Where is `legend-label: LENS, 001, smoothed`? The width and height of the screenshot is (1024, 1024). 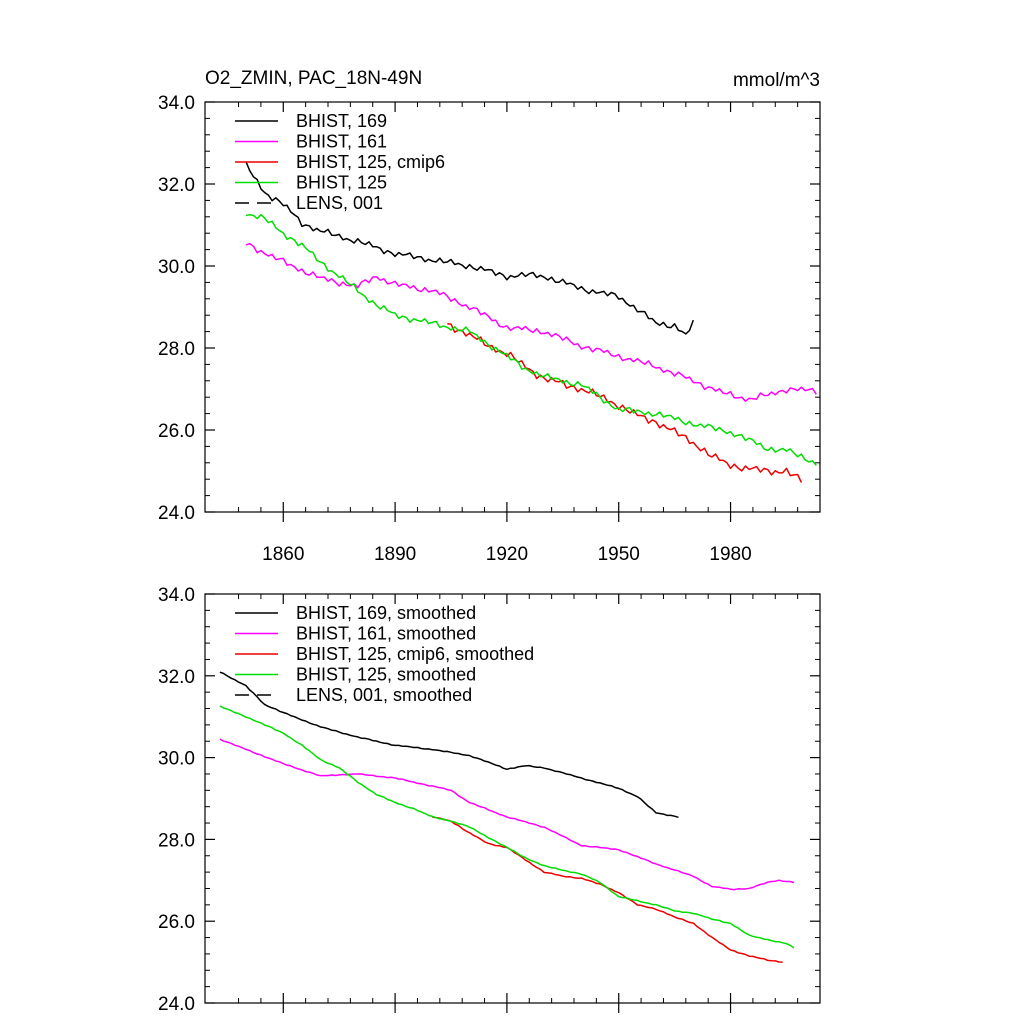
legend-label: LENS, 001, smoothed is located at coordinates (384, 695).